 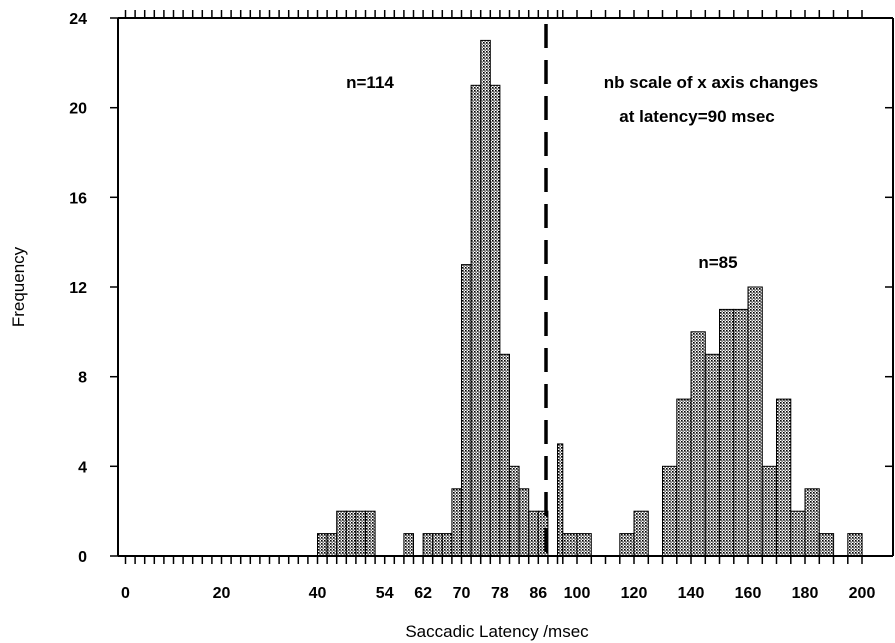 I want to click on x-tick-label: 200, so click(x=862, y=593).